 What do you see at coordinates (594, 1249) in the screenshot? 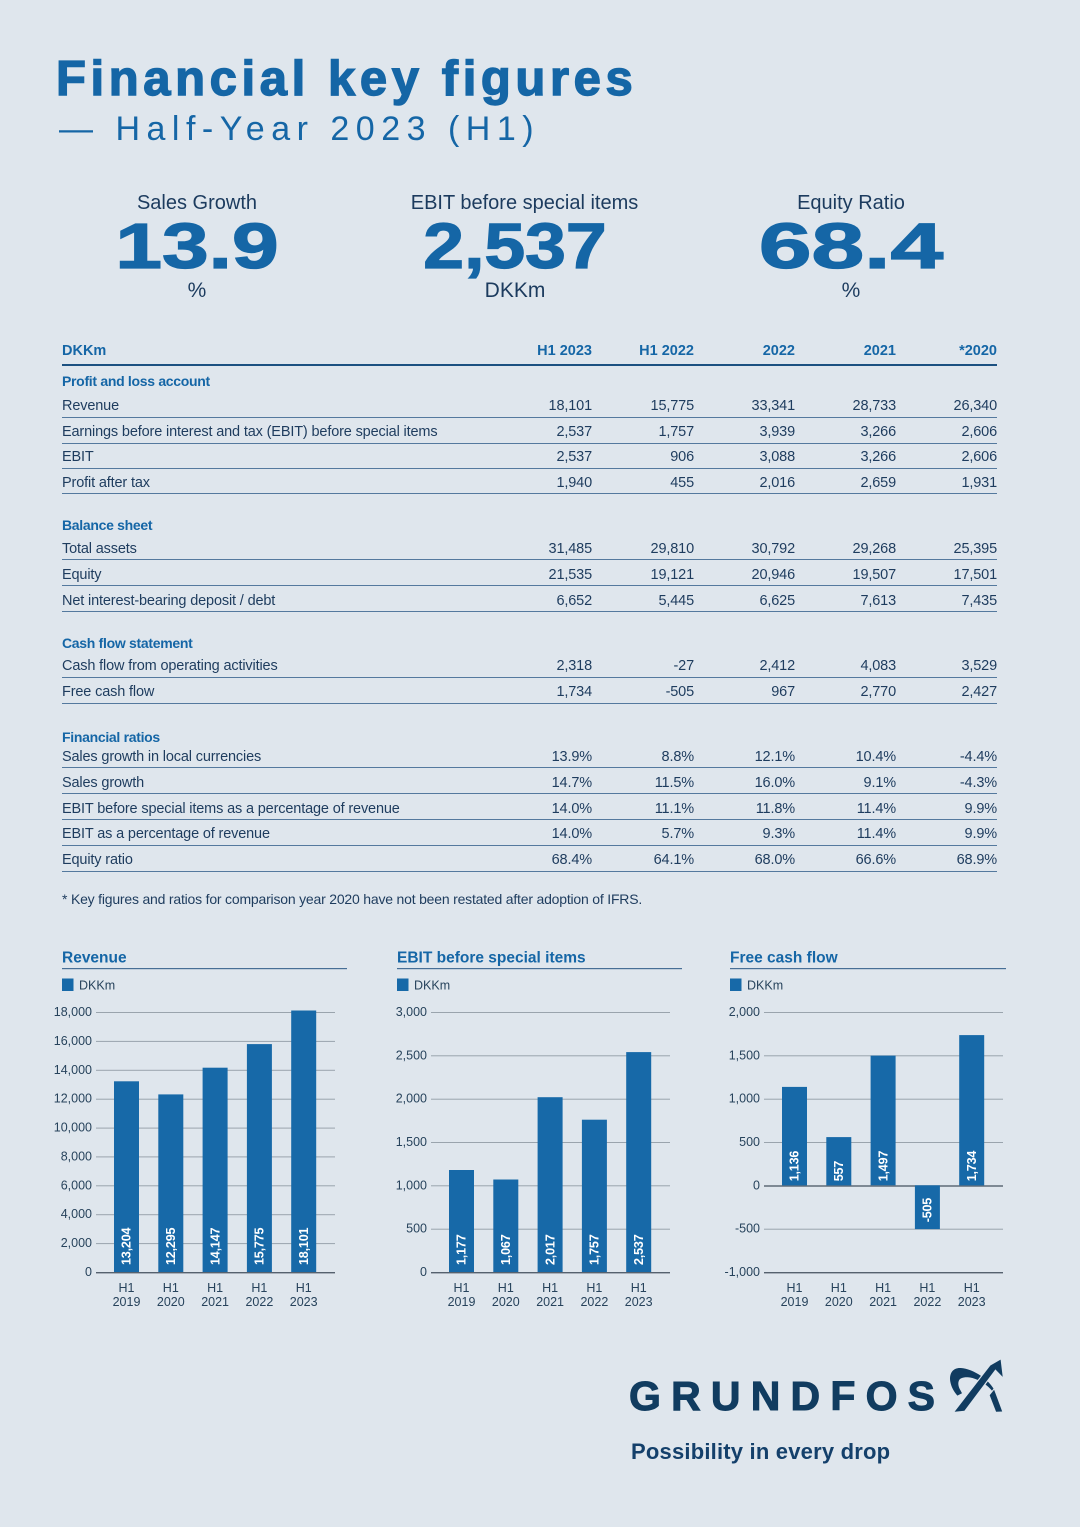
I see `svg-text: 1,757` at bounding box center [594, 1249].